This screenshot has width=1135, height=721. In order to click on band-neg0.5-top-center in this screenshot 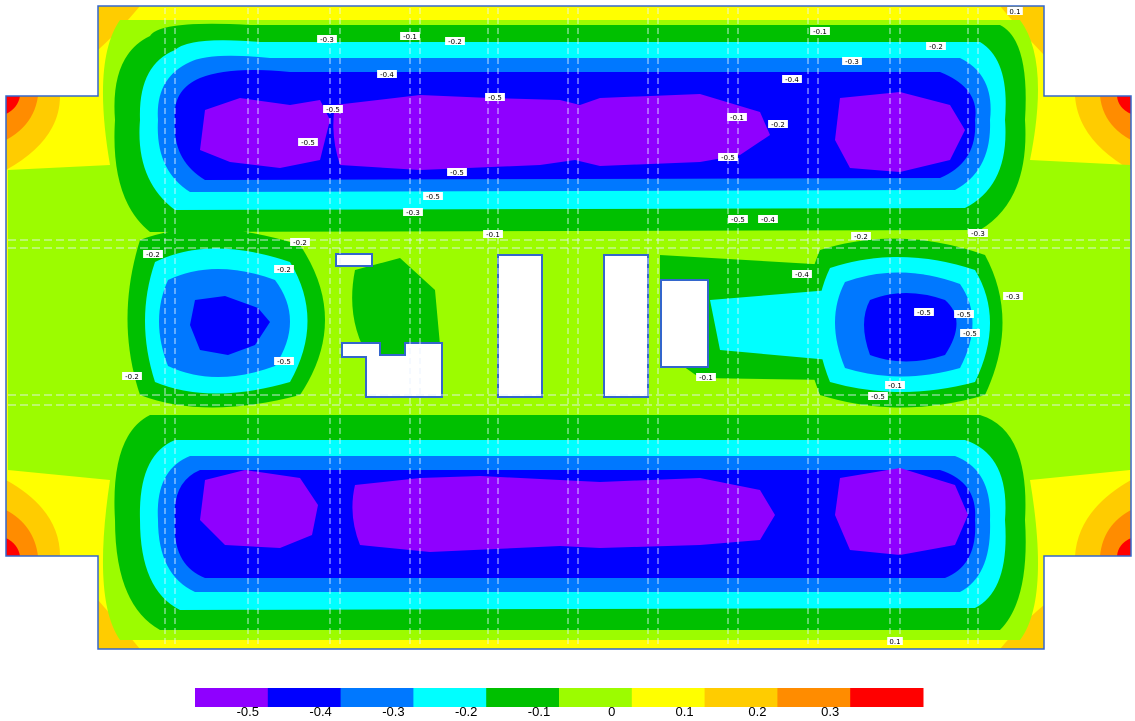, I will do `click(551, 132)`.